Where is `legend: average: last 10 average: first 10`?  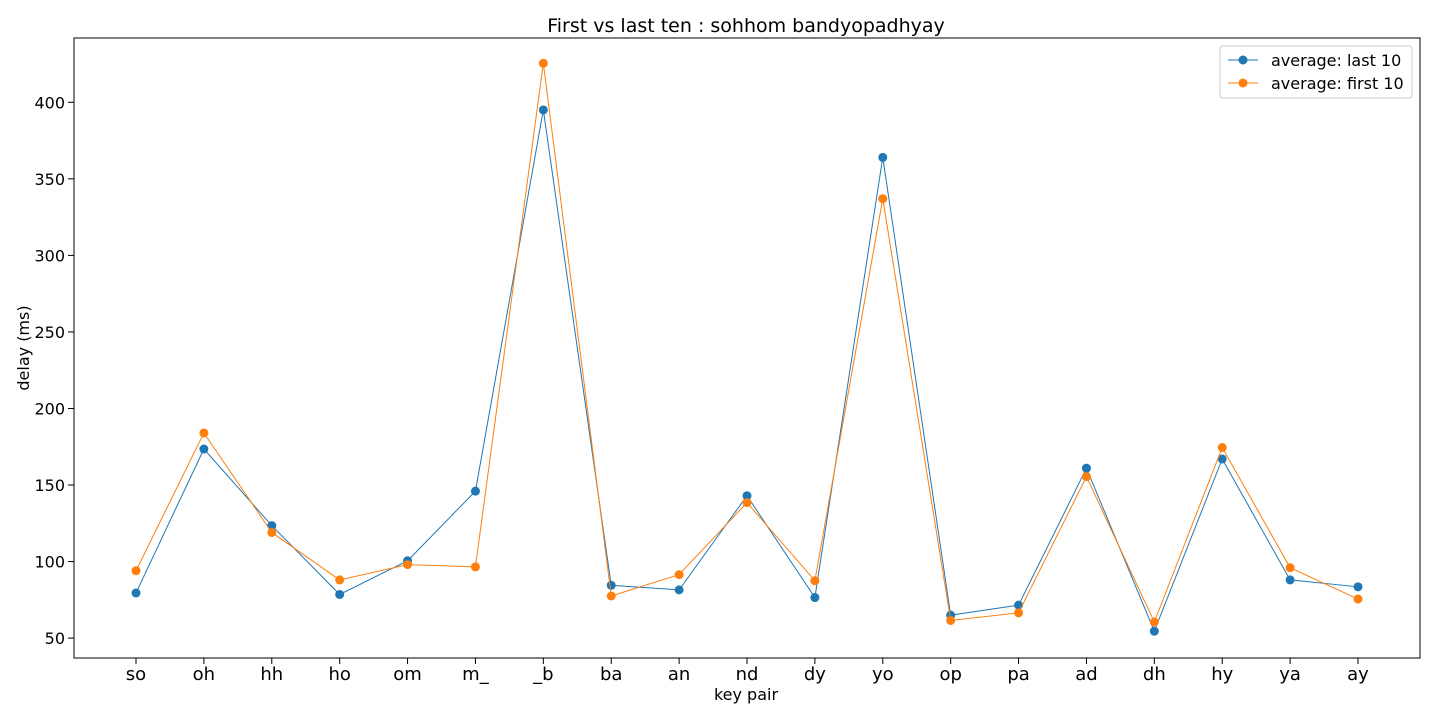
legend: average: last 10 average: first 10 is located at coordinates (1316, 72).